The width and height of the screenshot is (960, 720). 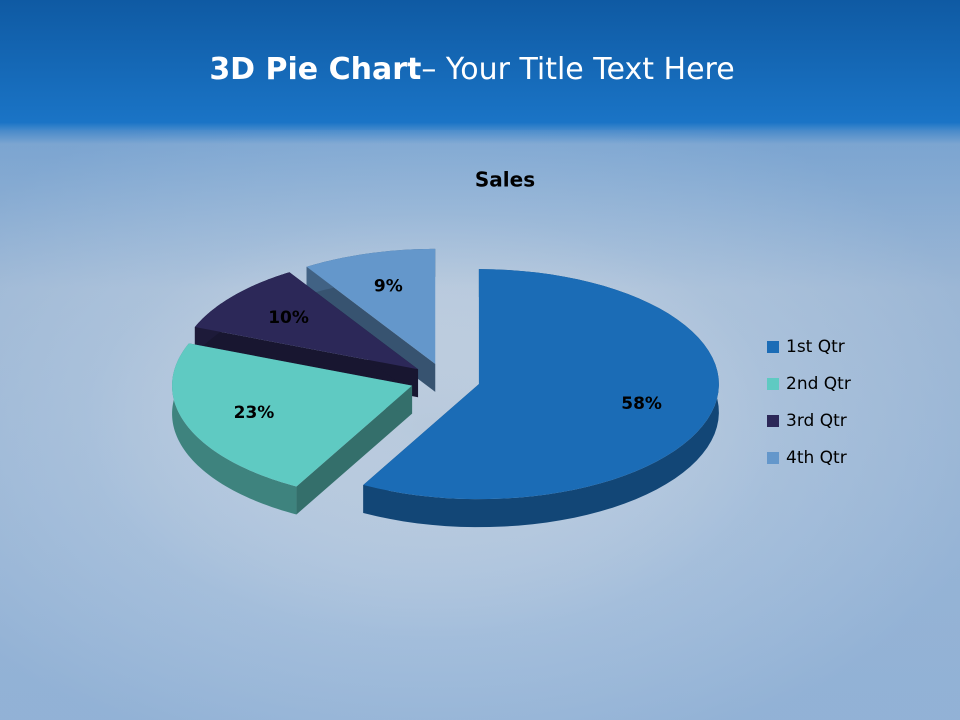 What do you see at coordinates (818, 384) in the screenshot?
I see `legend-label: 2nd Qtr` at bounding box center [818, 384].